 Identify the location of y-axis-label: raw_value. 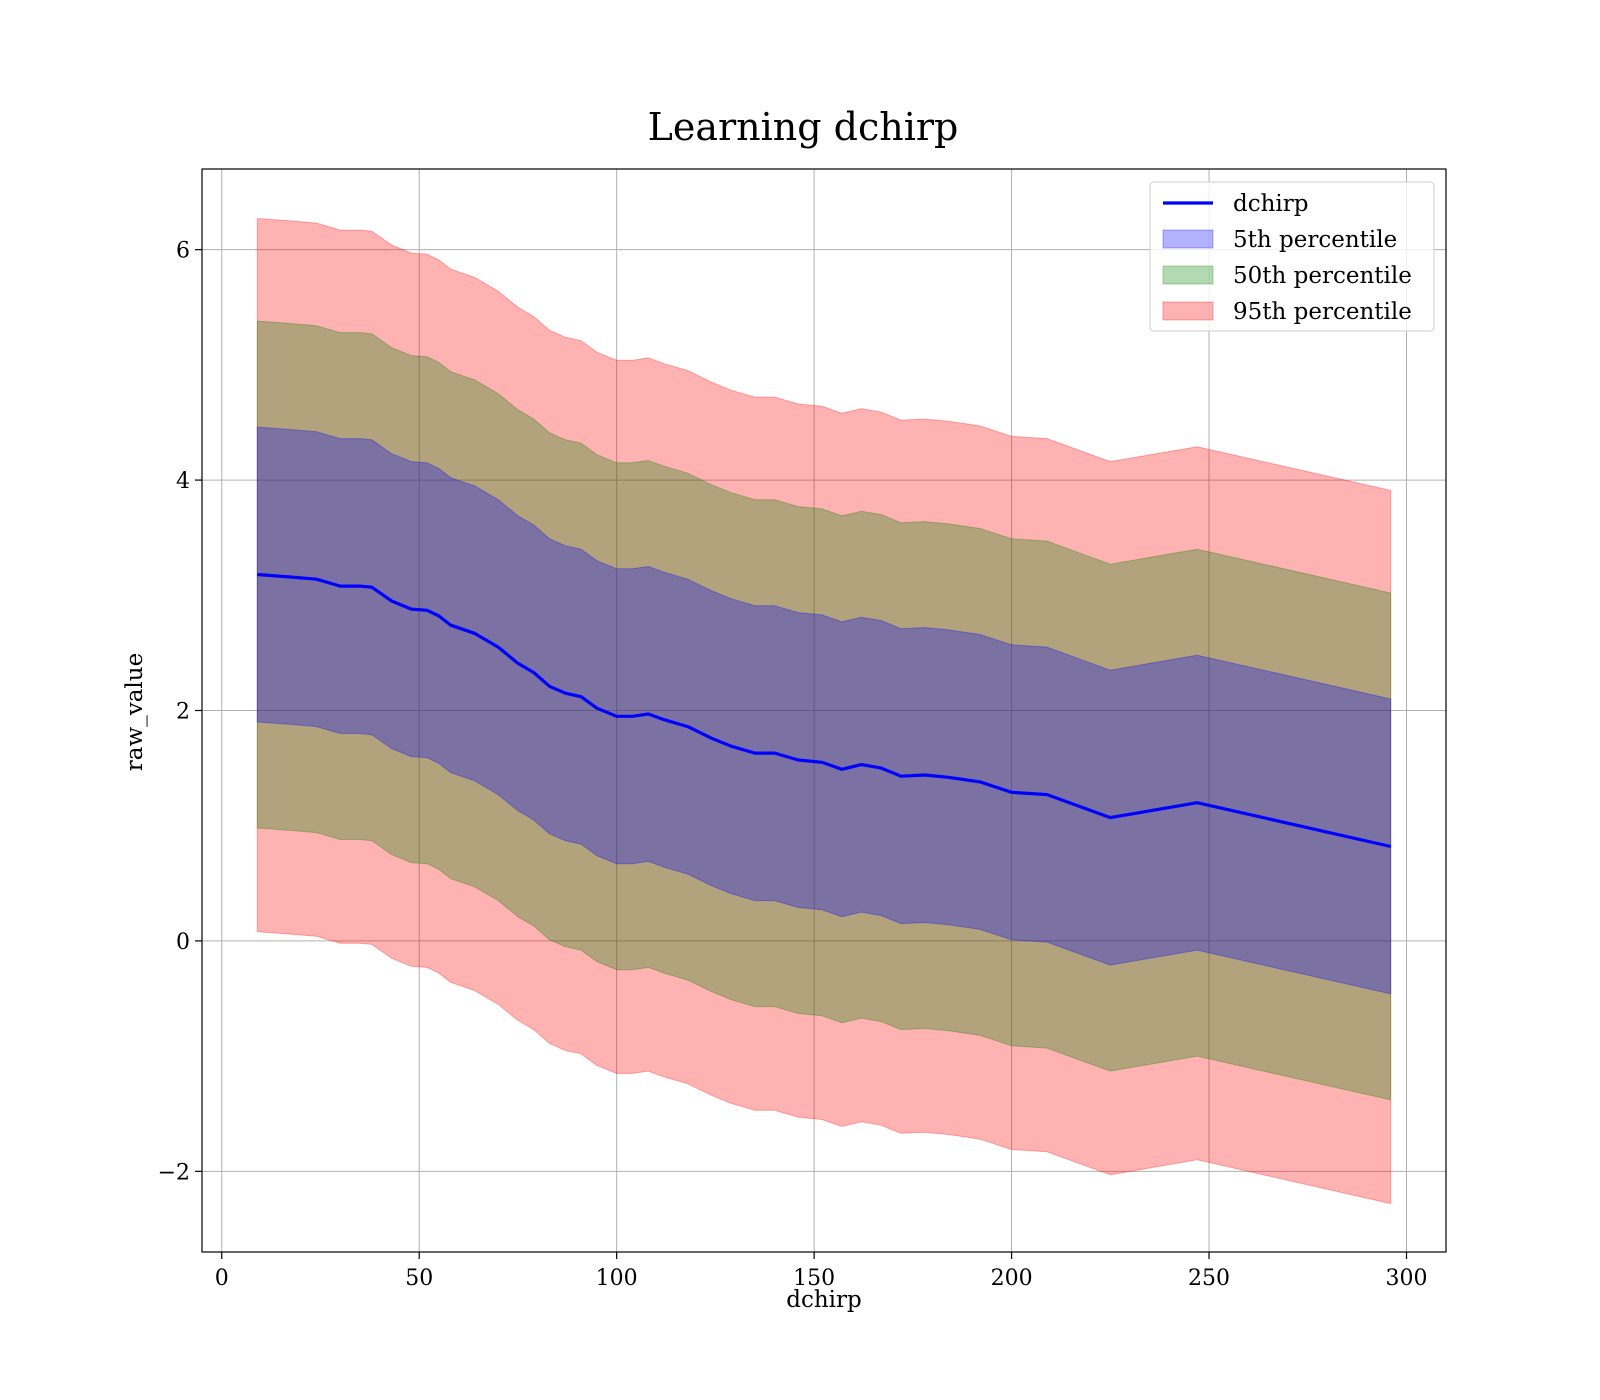
(135, 712).